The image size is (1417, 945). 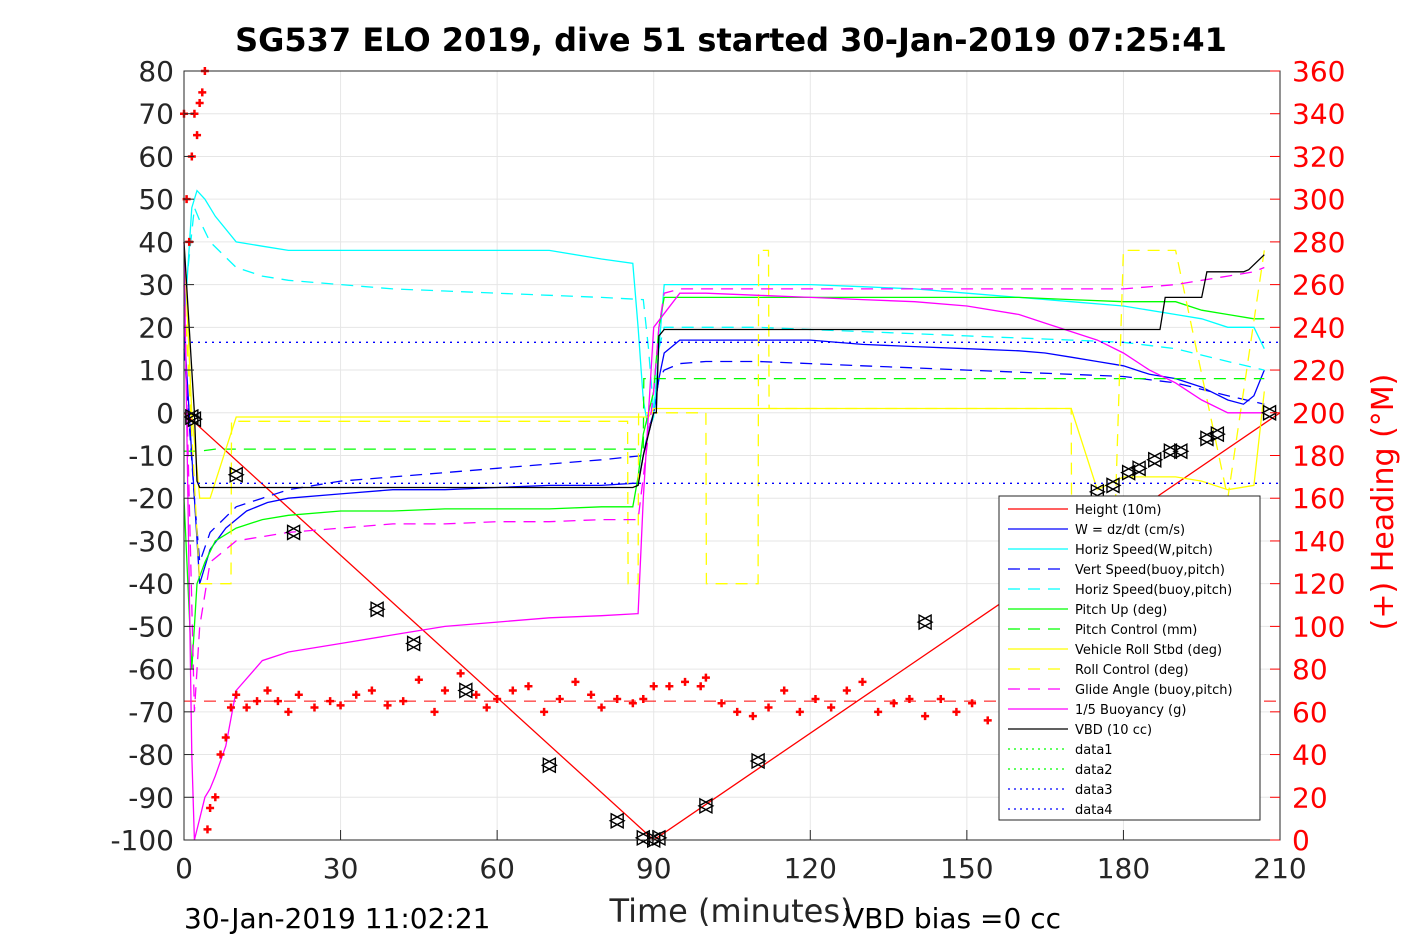 I want to click on y-tick-label: -60, so click(x=151, y=669).